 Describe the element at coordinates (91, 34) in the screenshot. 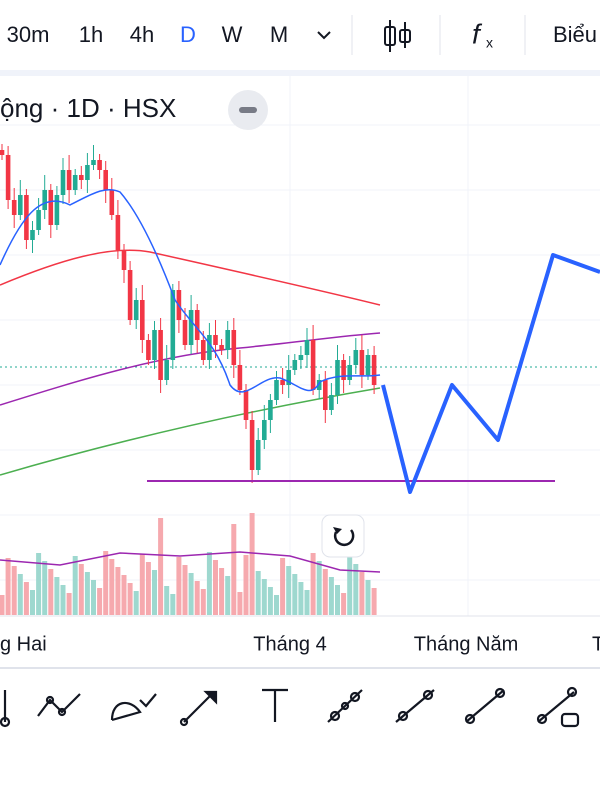

I see `interval: 1h` at that location.